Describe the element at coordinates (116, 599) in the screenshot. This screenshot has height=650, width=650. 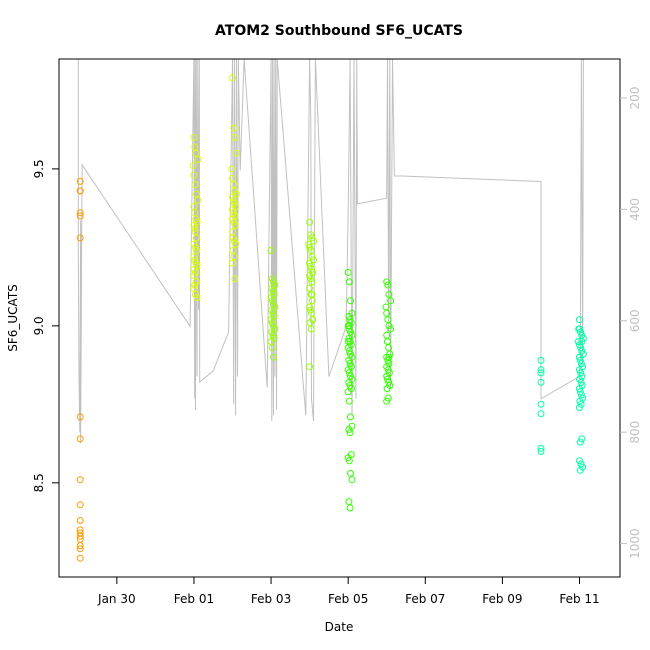
I see `x-tick-label: Jan 30` at that location.